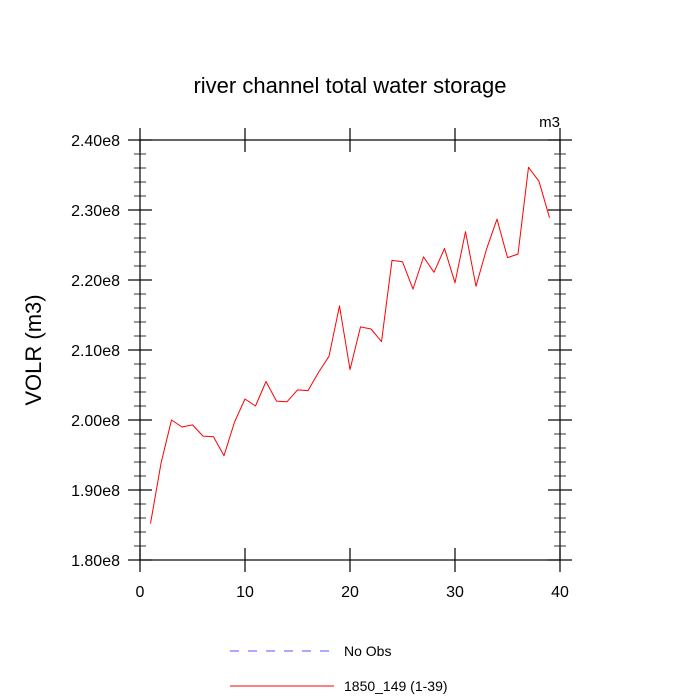  I want to click on chart-title: river channel total water storage, so click(349, 85).